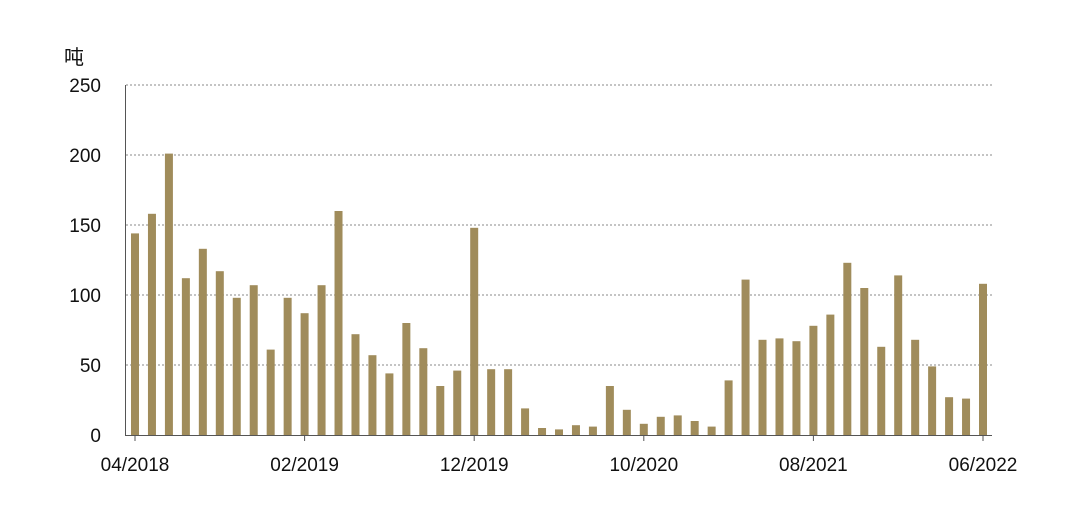  What do you see at coordinates (609, 410) in the screenshot?
I see `bar-08-2020` at bounding box center [609, 410].